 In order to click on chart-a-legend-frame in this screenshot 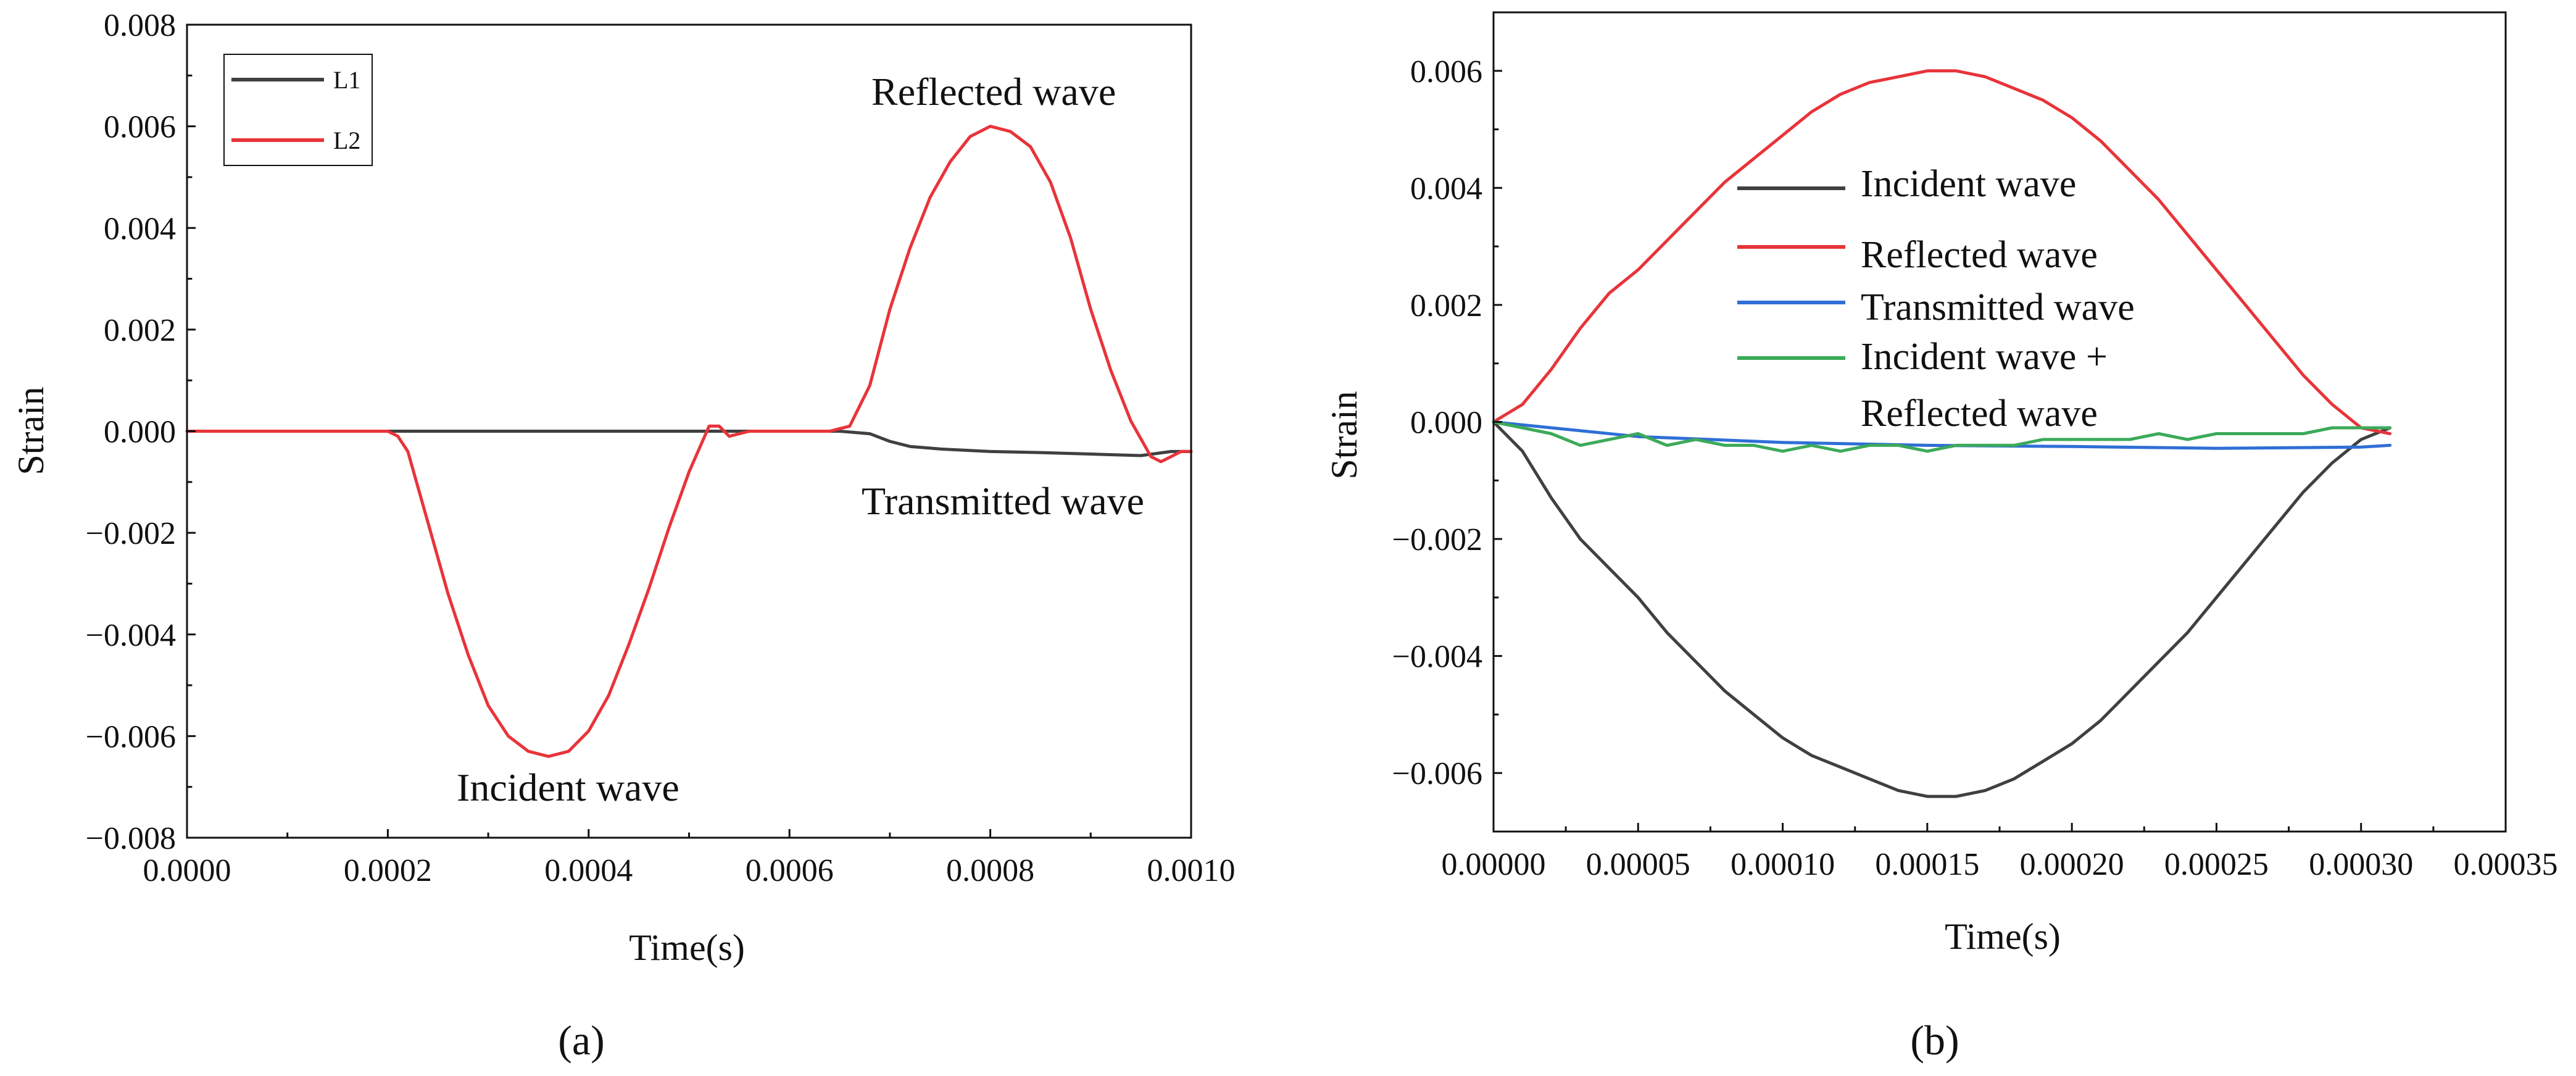, I will do `click(298, 110)`.